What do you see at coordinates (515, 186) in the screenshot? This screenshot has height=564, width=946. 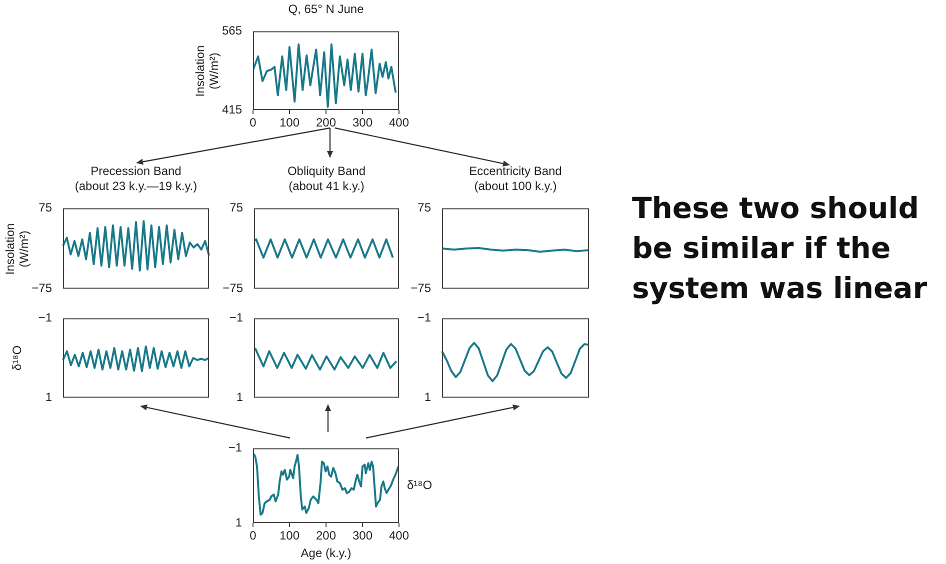 I see `chart-subtitle: (about 100 k.y.)` at bounding box center [515, 186].